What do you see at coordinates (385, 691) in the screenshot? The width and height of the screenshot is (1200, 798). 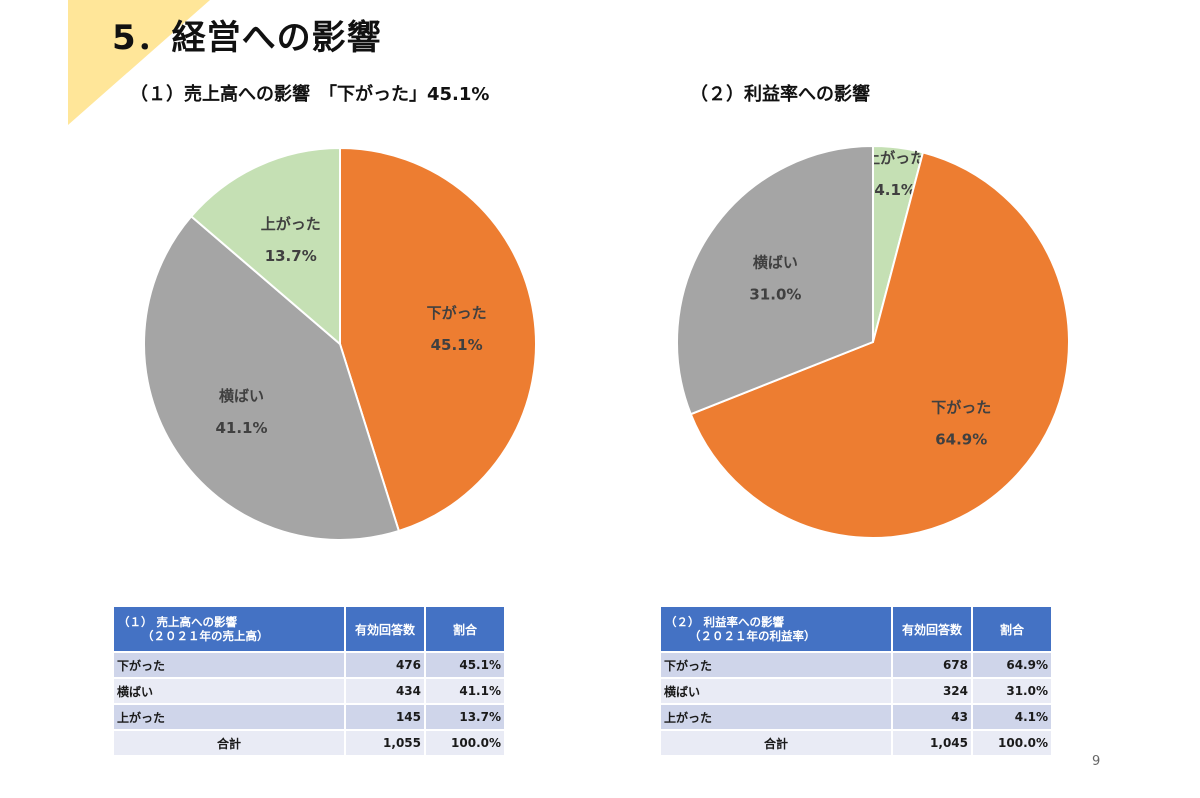 I see `row-count: 434` at bounding box center [385, 691].